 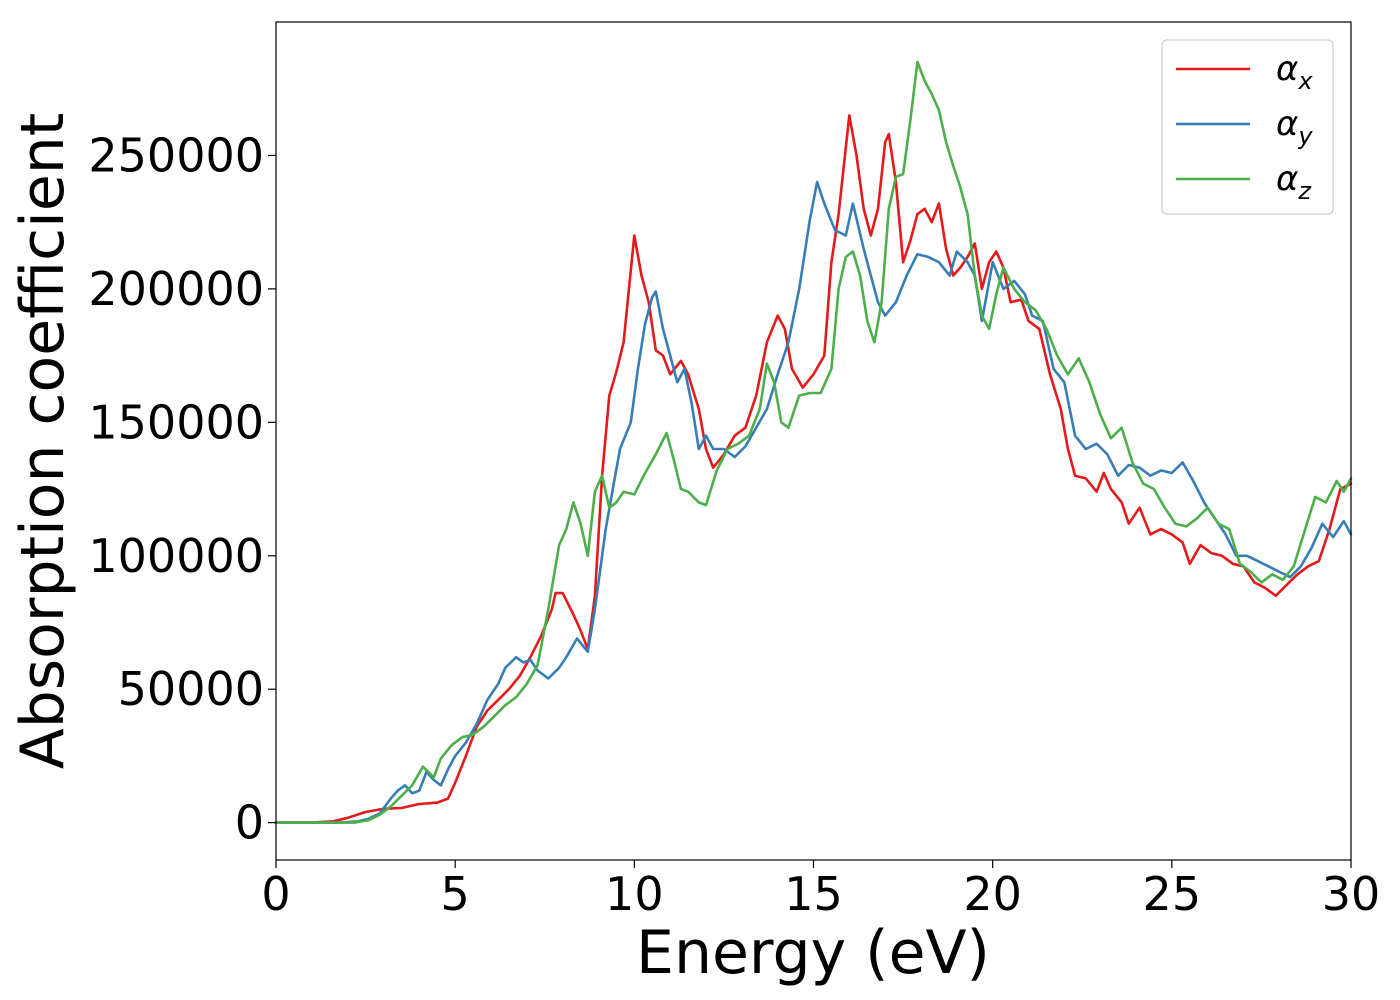 What do you see at coordinates (1247, 127) in the screenshot?
I see `legend-box` at bounding box center [1247, 127].